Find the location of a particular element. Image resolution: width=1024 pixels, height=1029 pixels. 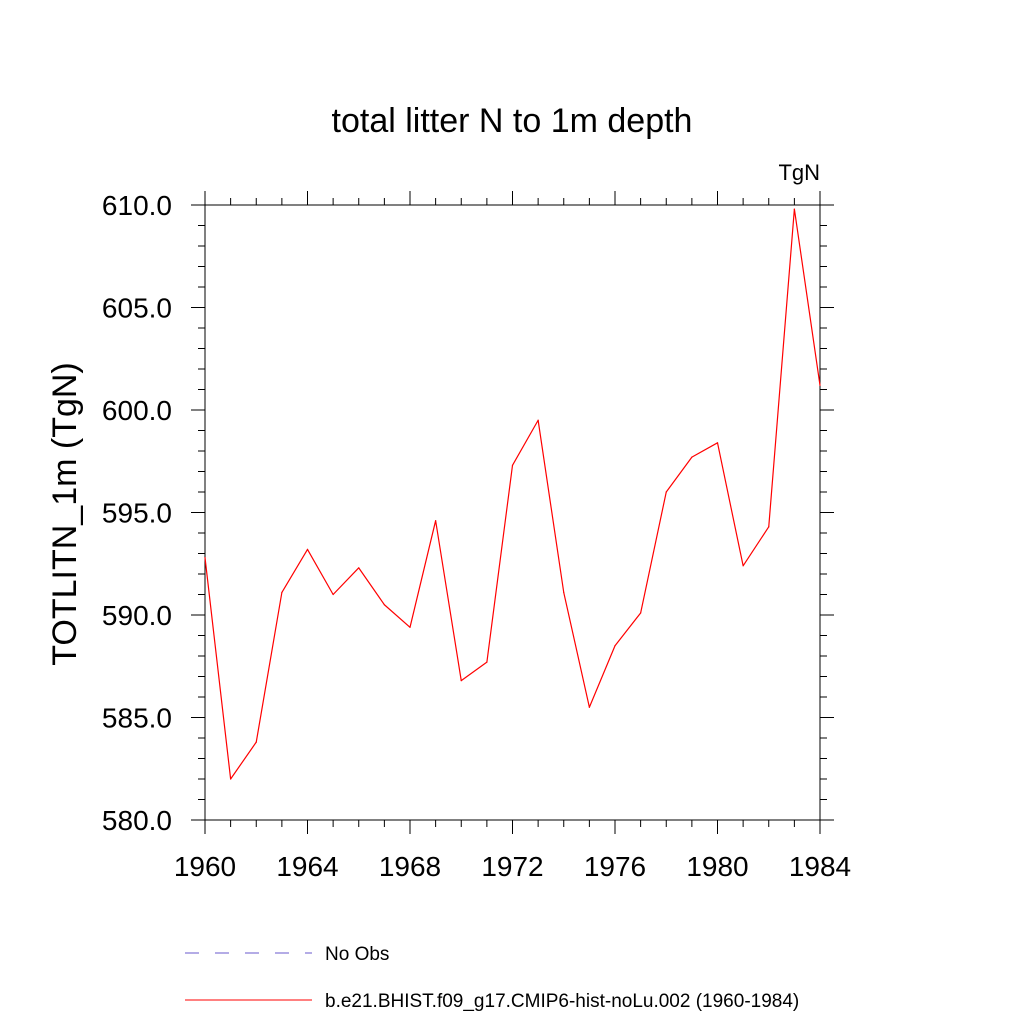

x-tick-label: 1980 is located at coordinates (717, 866).